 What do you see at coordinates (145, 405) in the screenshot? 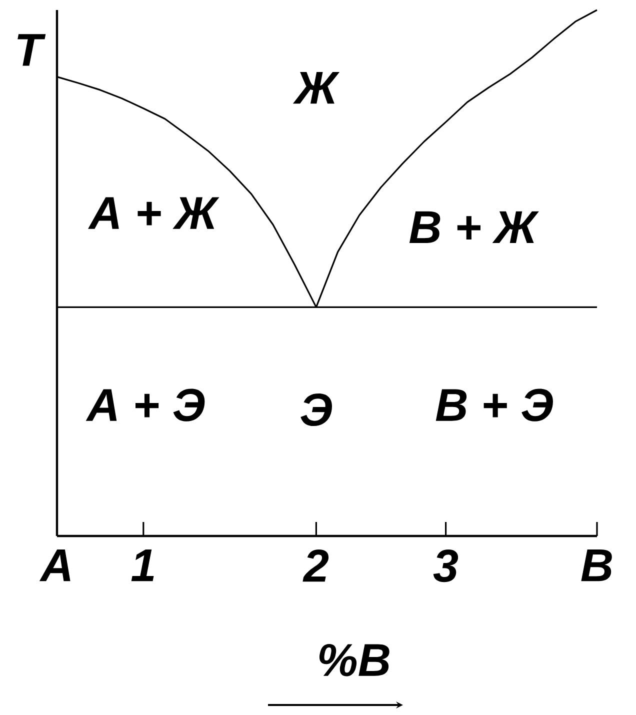
I see `annotation: А + Э` at bounding box center [145, 405].